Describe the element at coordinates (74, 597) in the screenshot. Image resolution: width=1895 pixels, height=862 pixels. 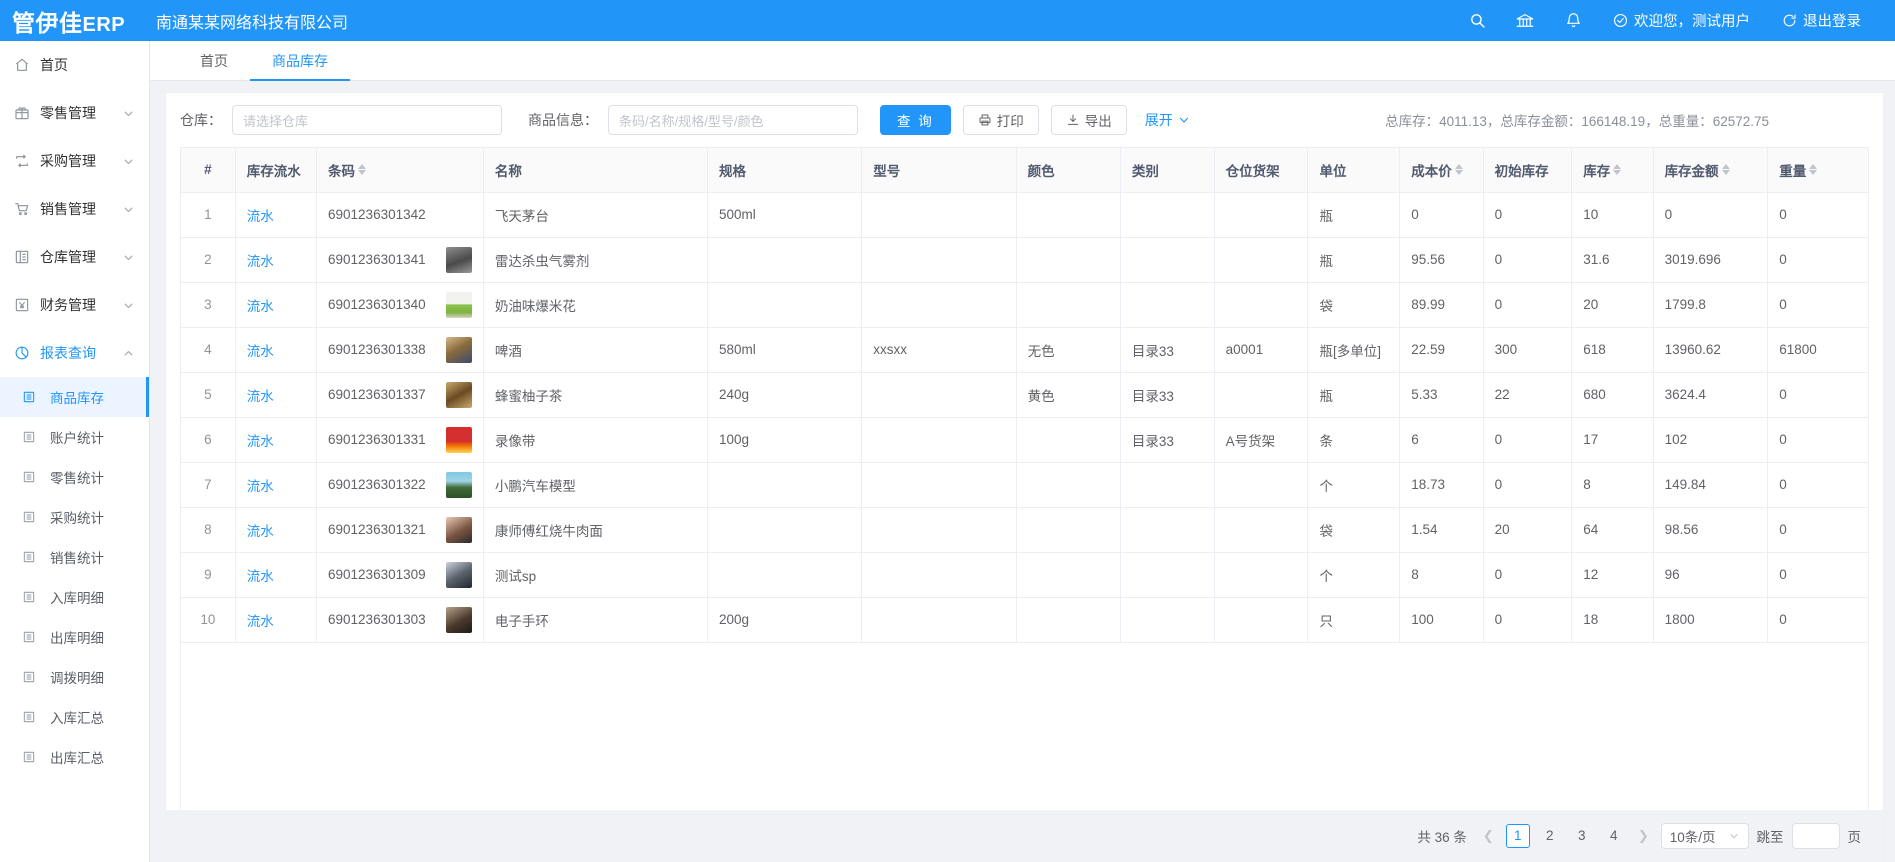
I see `sidebar-subitem-inbound-detail: 入库明细` at that location.